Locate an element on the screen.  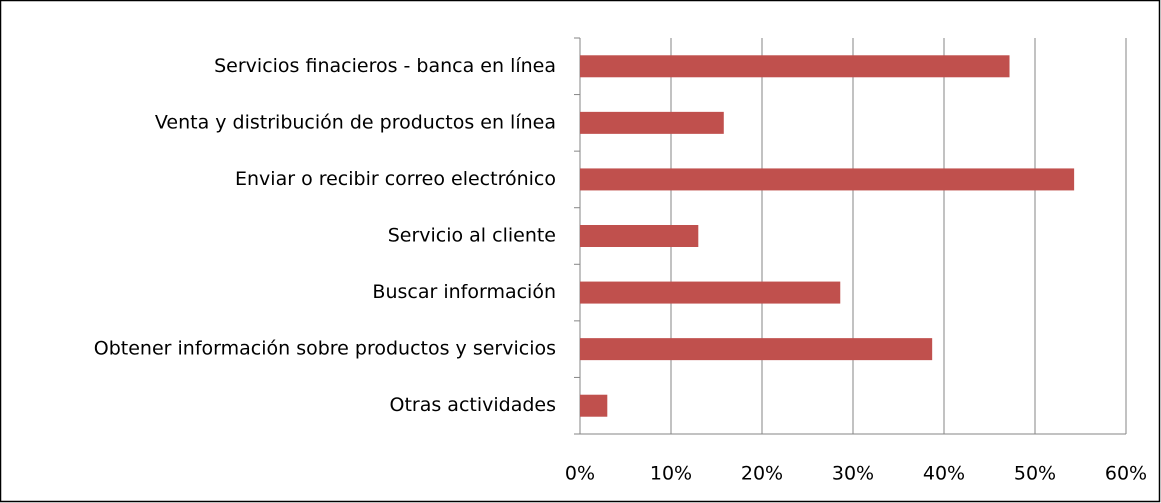
x-tick-label: 10% is located at coordinates (671, 474).